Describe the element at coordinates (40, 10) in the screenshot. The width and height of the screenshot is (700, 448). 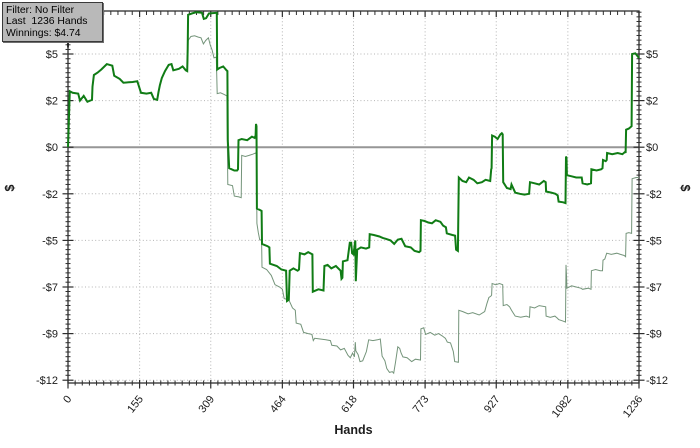
I see `tooltip-filter-line: Filter: No Filter` at that location.